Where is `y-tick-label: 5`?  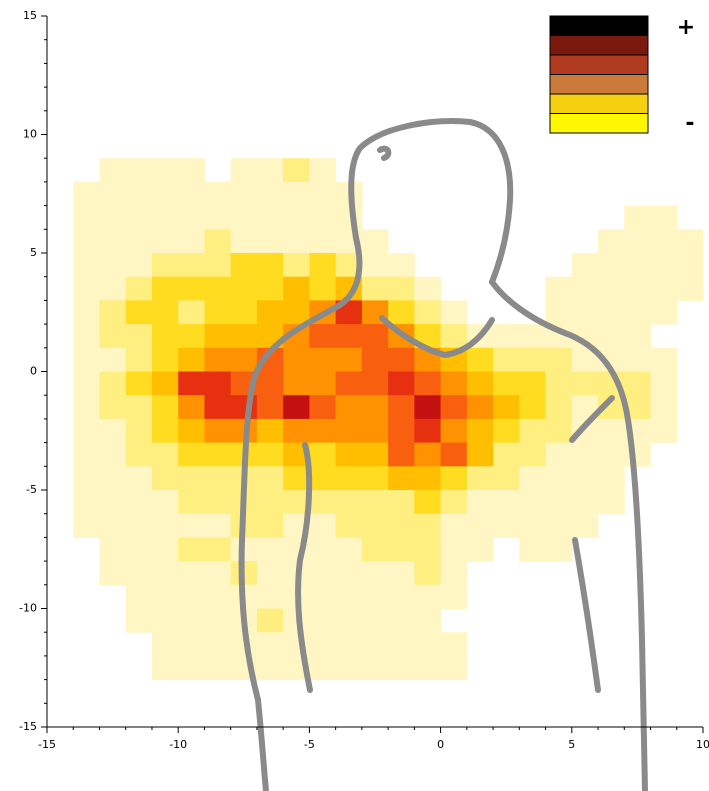 y-tick-label: 5 is located at coordinates (33, 252).